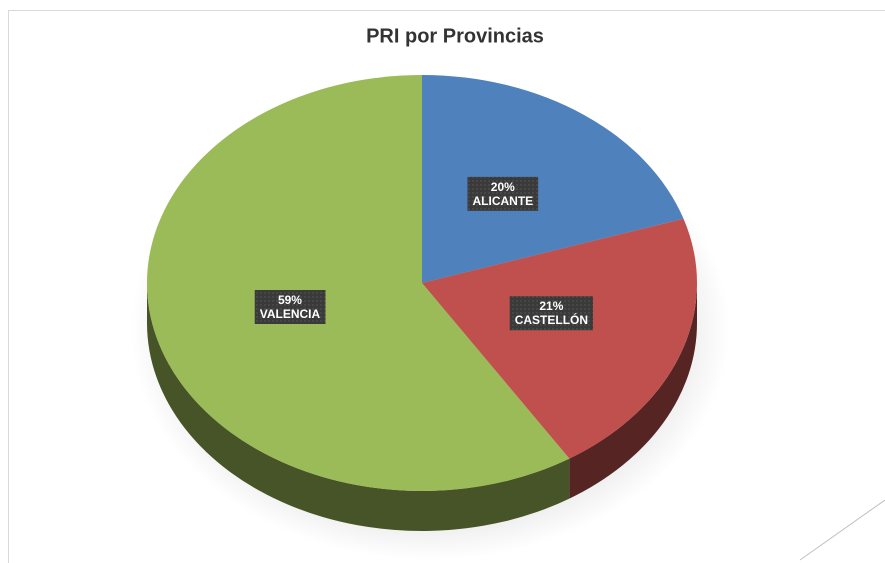  I want to click on decor-line, so click(842, 530).